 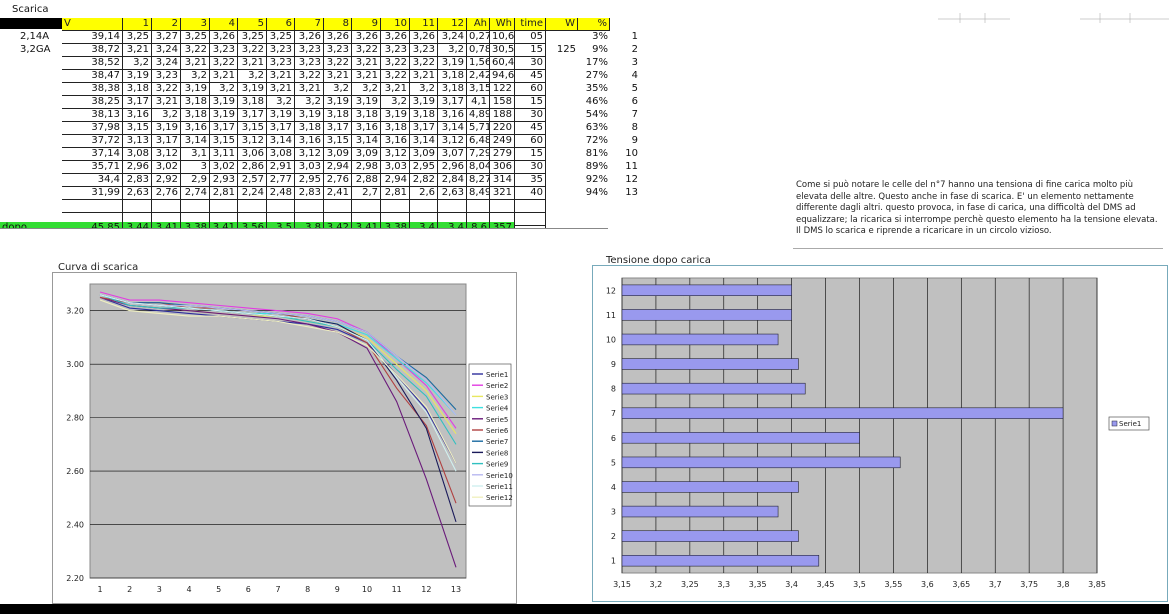 What do you see at coordinates (502, 128) in the screenshot?
I see `table-cell: 220` at bounding box center [502, 128].